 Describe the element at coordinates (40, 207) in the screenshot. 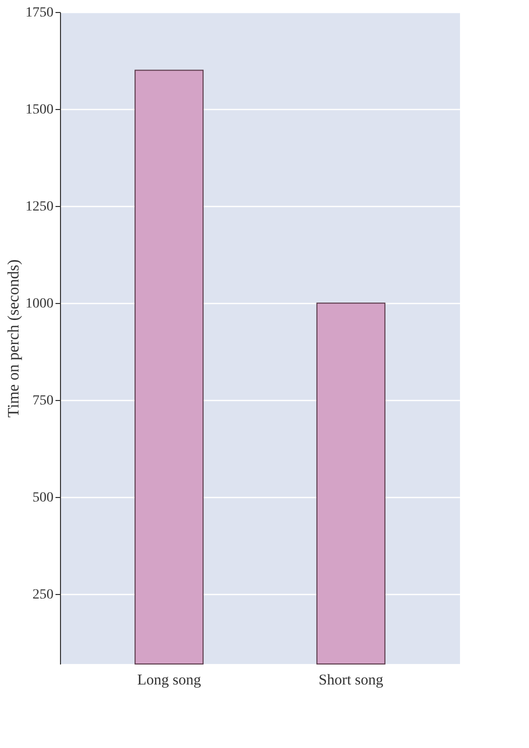

I see `y-tick-label: 1250` at that location.